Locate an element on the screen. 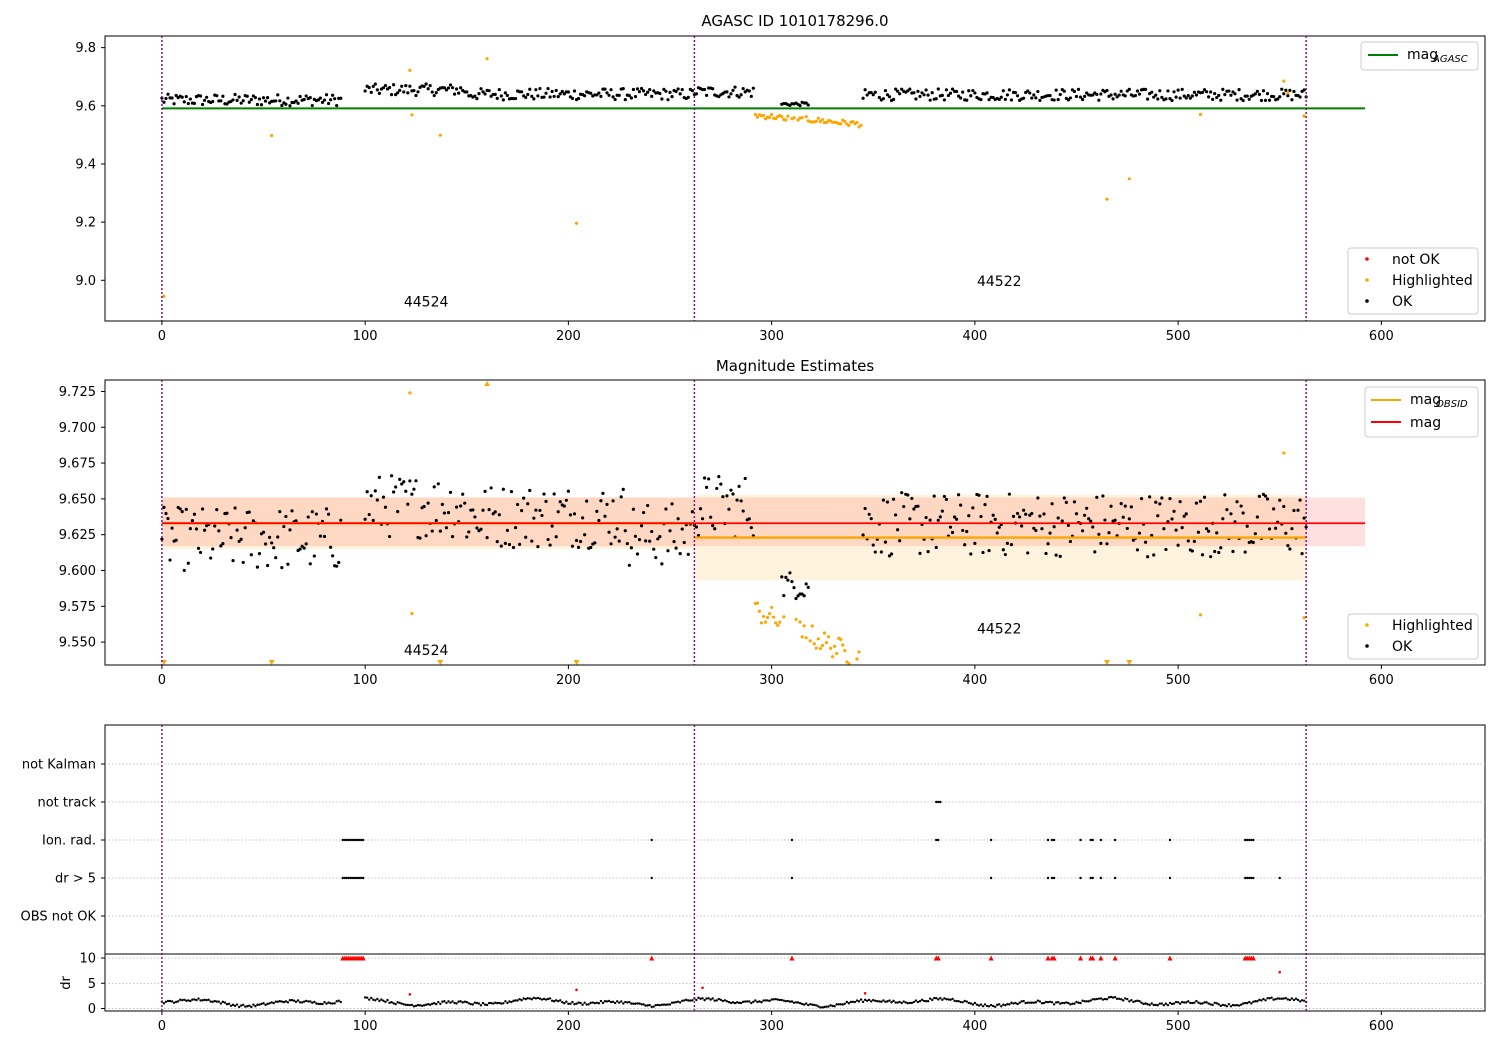  clipped-marker is located at coordinates (1054, 958).